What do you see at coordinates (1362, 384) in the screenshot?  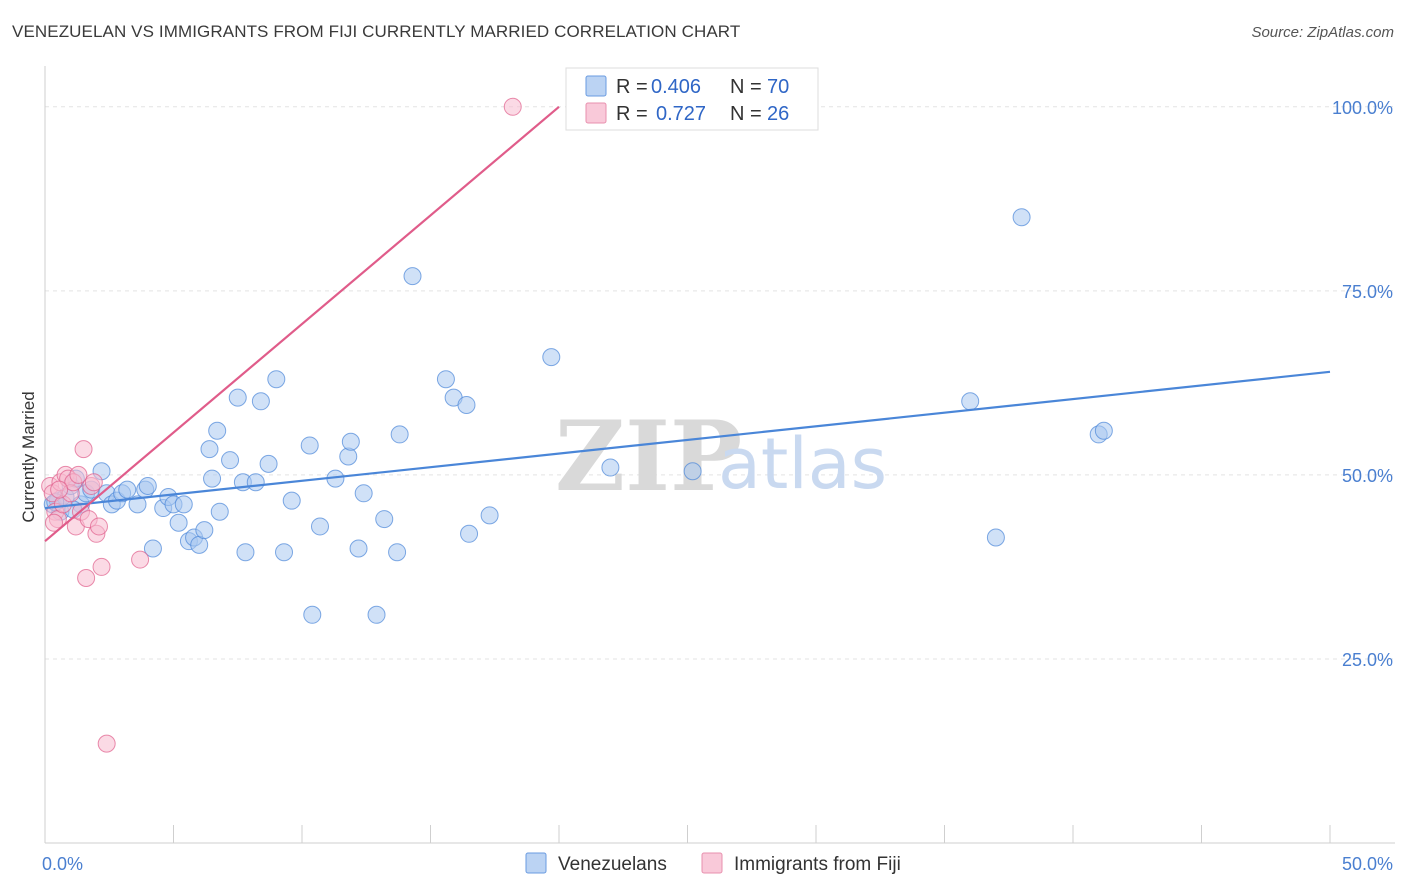 I see `y-tick-labels: 25.0% 50.0% 75.0% 100.0%` at bounding box center [1362, 384].